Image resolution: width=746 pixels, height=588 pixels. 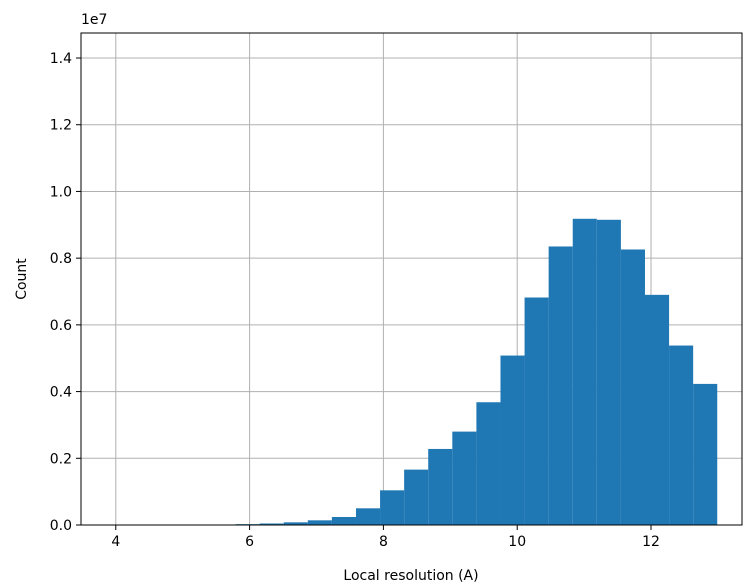 What do you see at coordinates (61, 526) in the screenshot?
I see `y-tick-label: 0.0` at bounding box center [61, 526].